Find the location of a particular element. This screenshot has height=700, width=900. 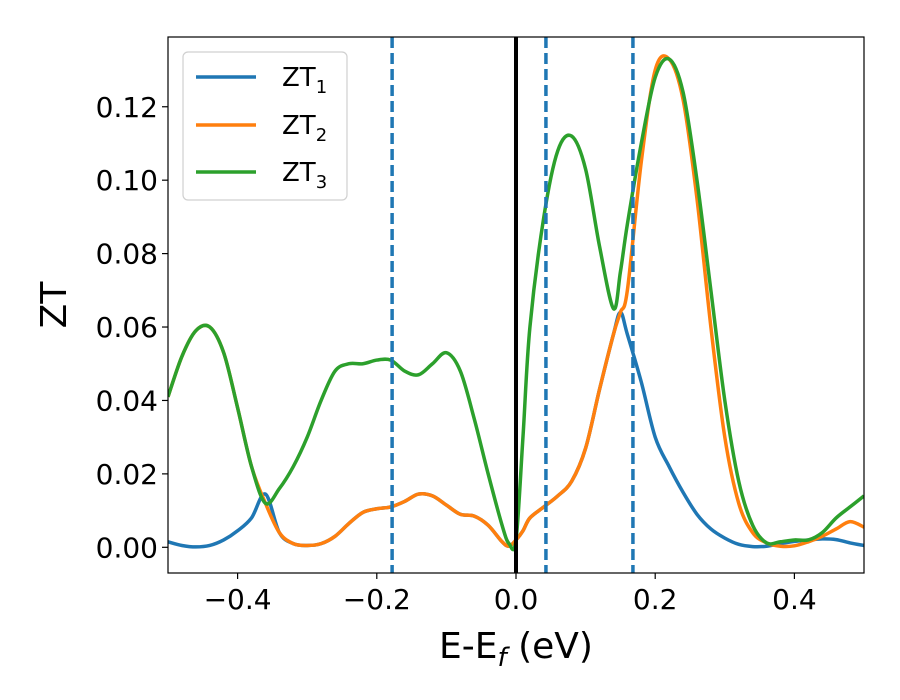

y-tick-label: 0.12 is located at coordinates (127, 107).